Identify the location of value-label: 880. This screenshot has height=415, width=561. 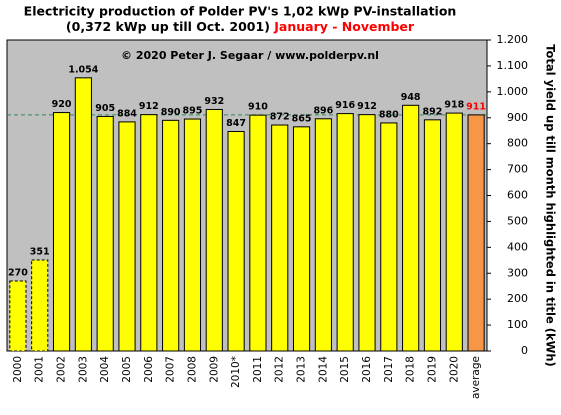
(389, 114).